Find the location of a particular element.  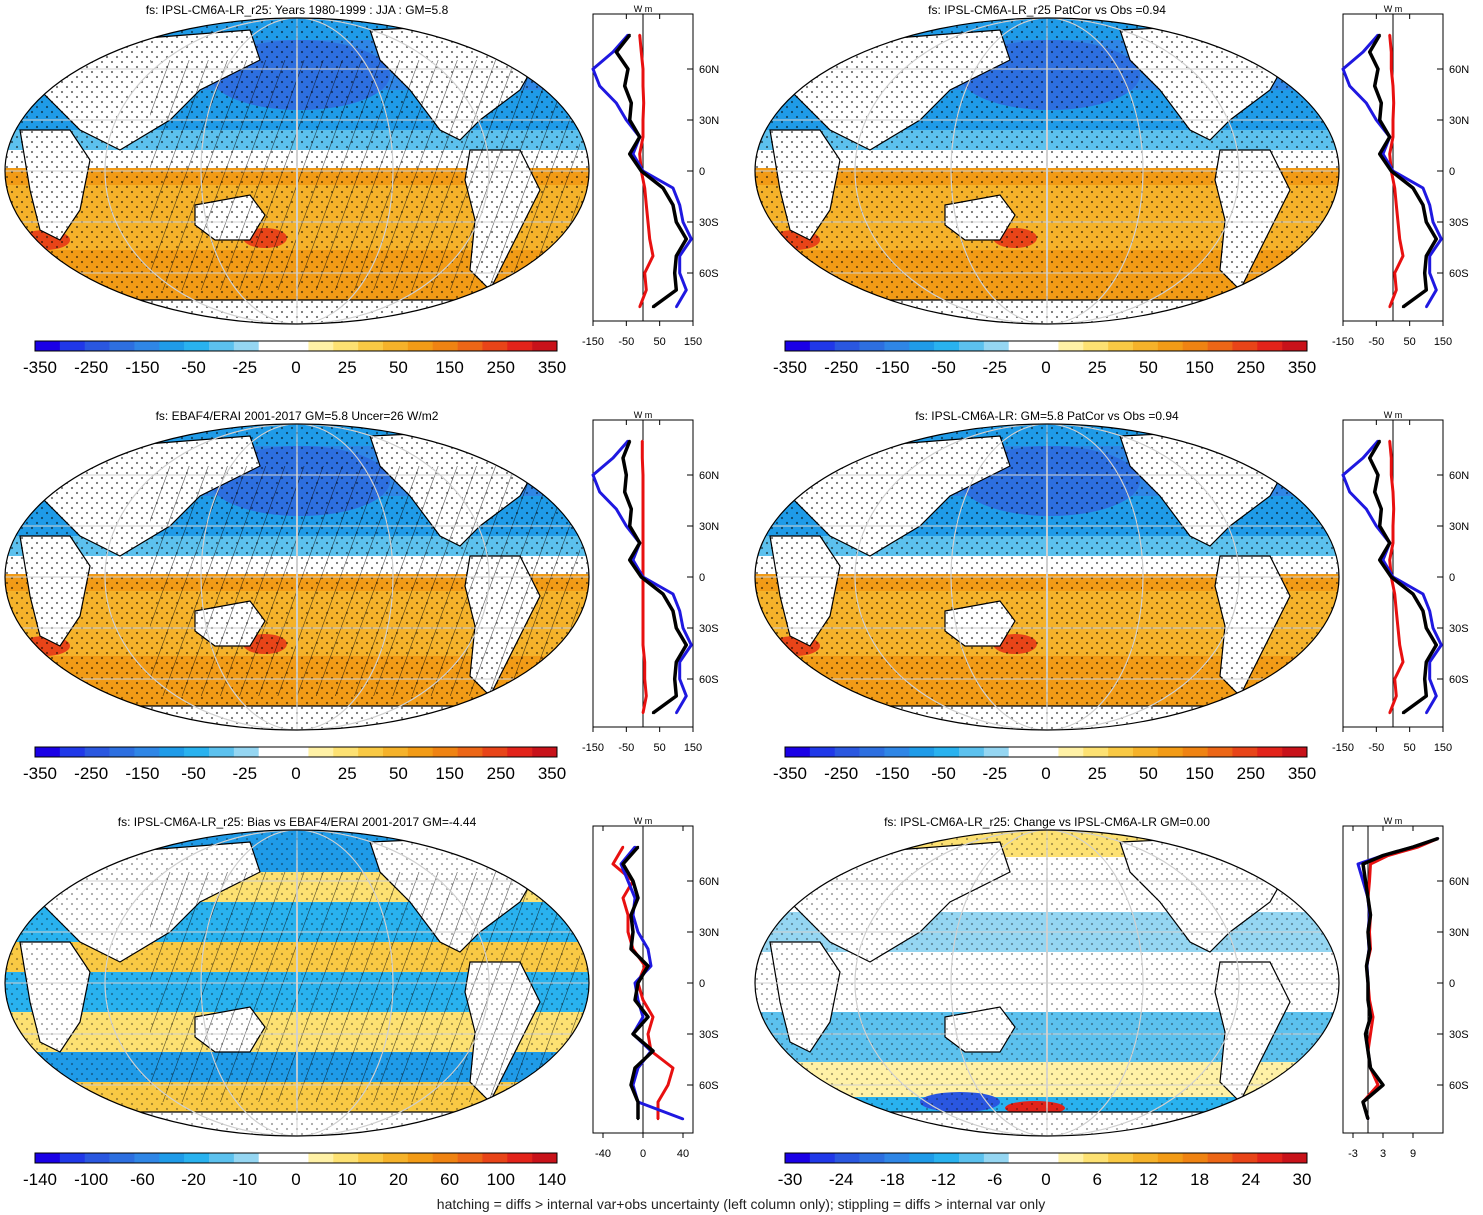

colorbar: -350 -250 -150 -50 -25 0 25 50 150 250 350 is located at coordinates (1044, 358).